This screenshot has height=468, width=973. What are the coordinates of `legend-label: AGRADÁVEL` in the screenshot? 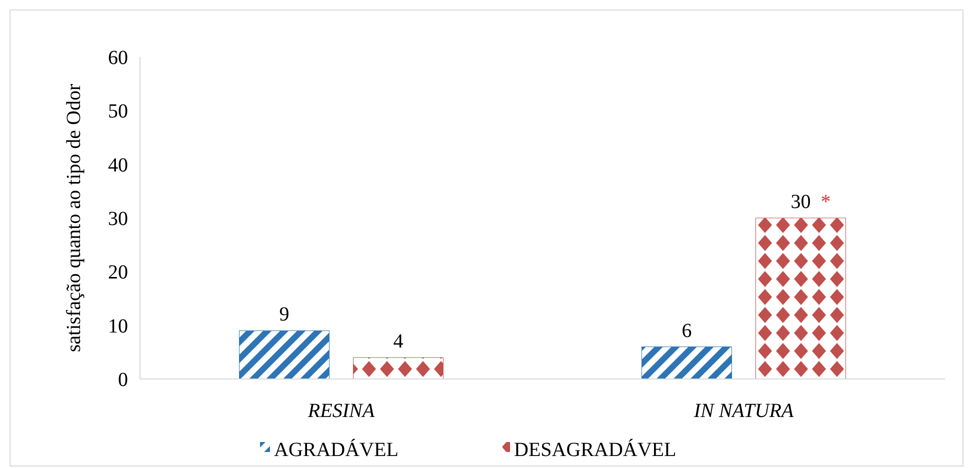 It's located at (336, 449).